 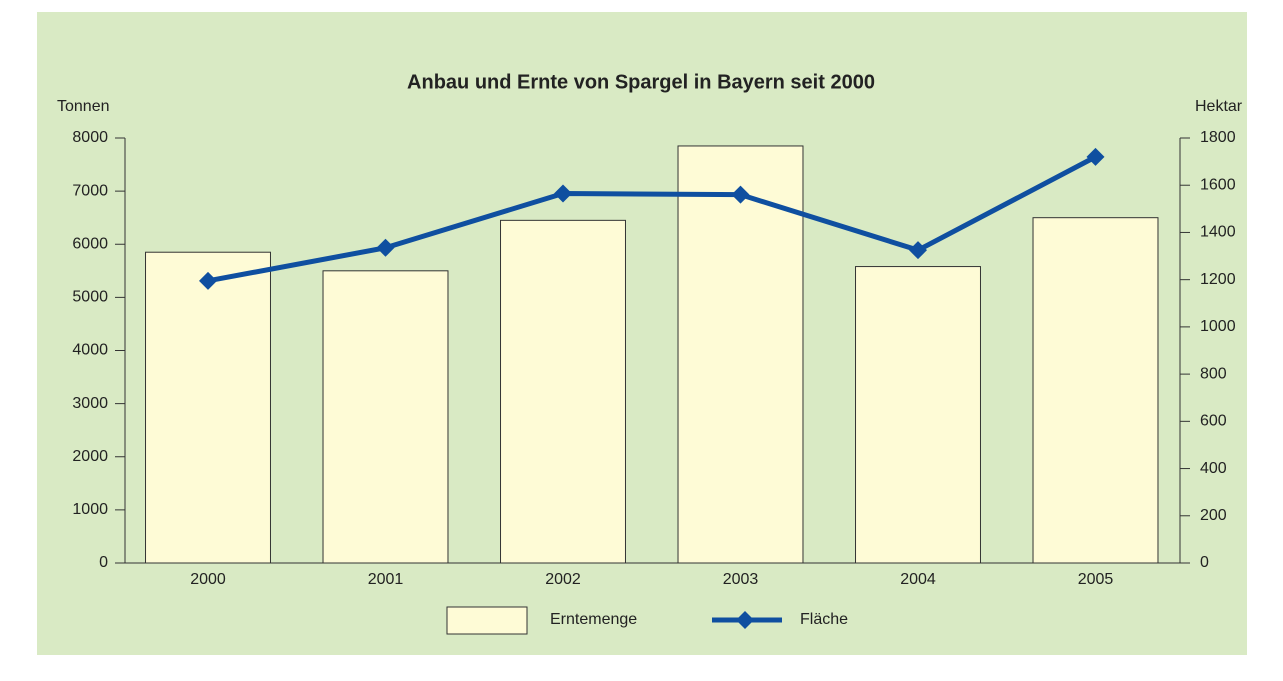 I want to click on legend-label: Erntemenge, so click(x=593, y=619).